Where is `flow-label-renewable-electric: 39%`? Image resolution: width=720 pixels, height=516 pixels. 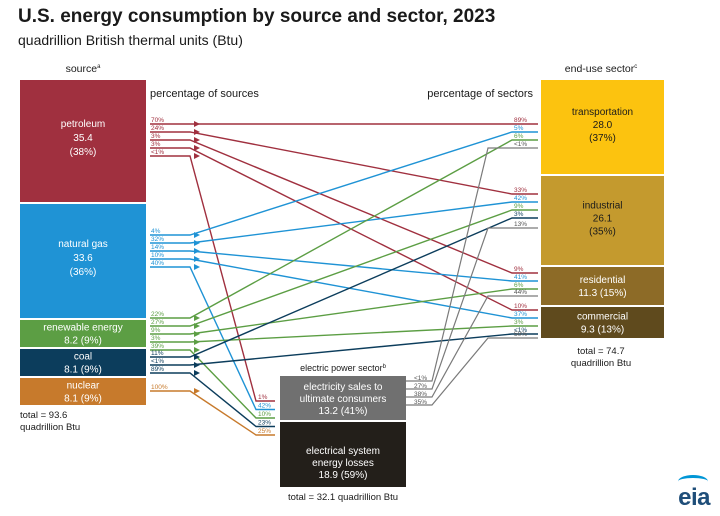 flow-label-renewable-electric: 39% is located at coordinates (157, 346).